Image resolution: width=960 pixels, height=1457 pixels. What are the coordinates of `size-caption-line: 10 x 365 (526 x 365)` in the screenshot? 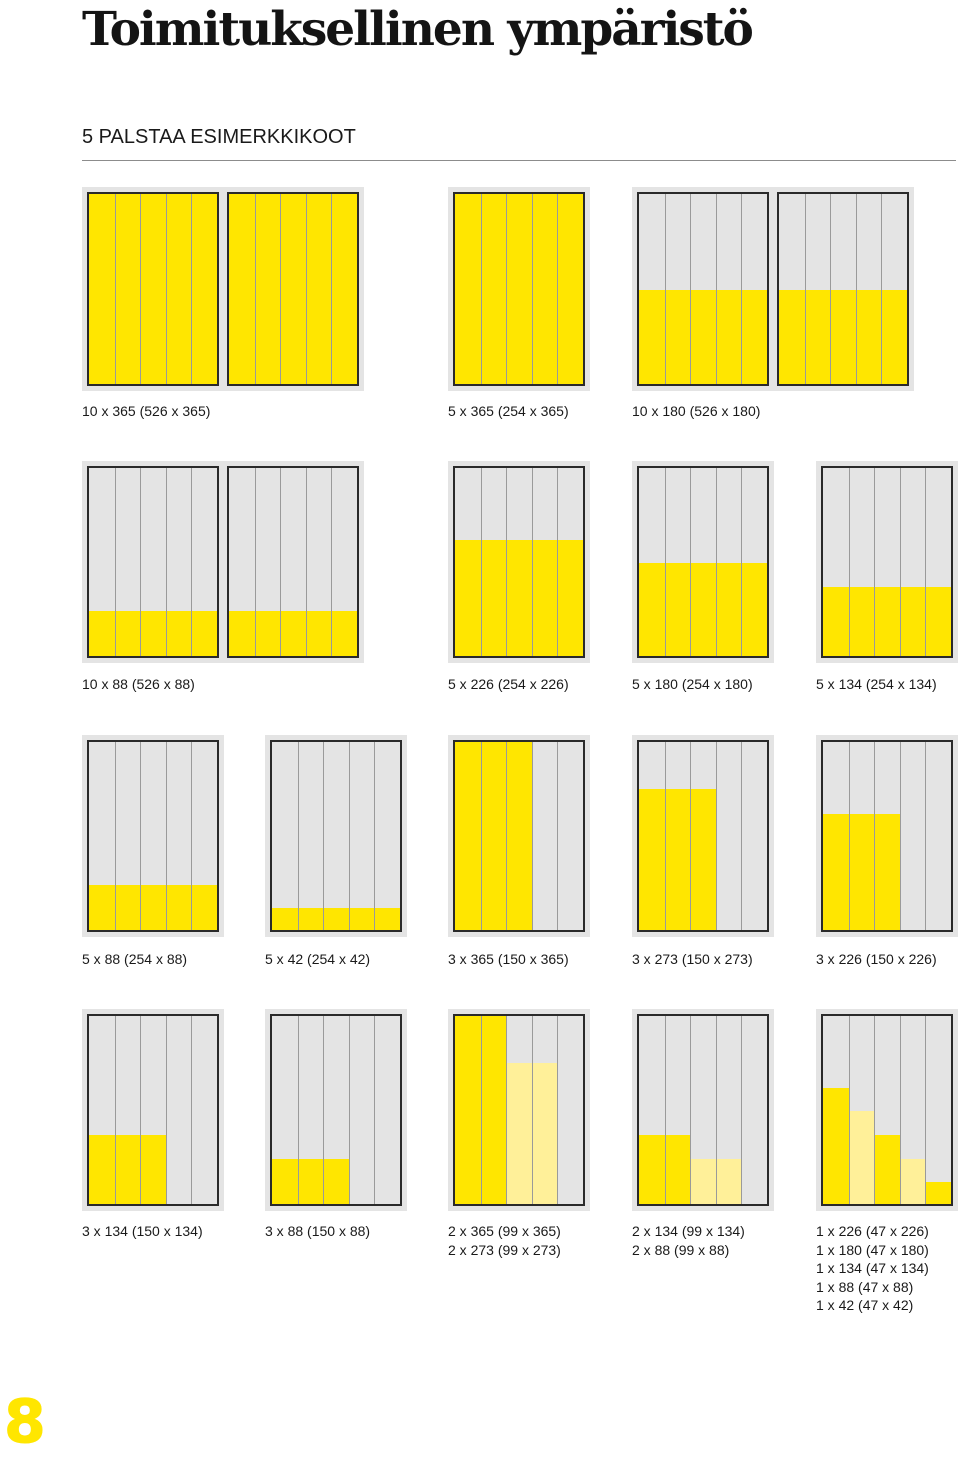 It's located at (146, 411).